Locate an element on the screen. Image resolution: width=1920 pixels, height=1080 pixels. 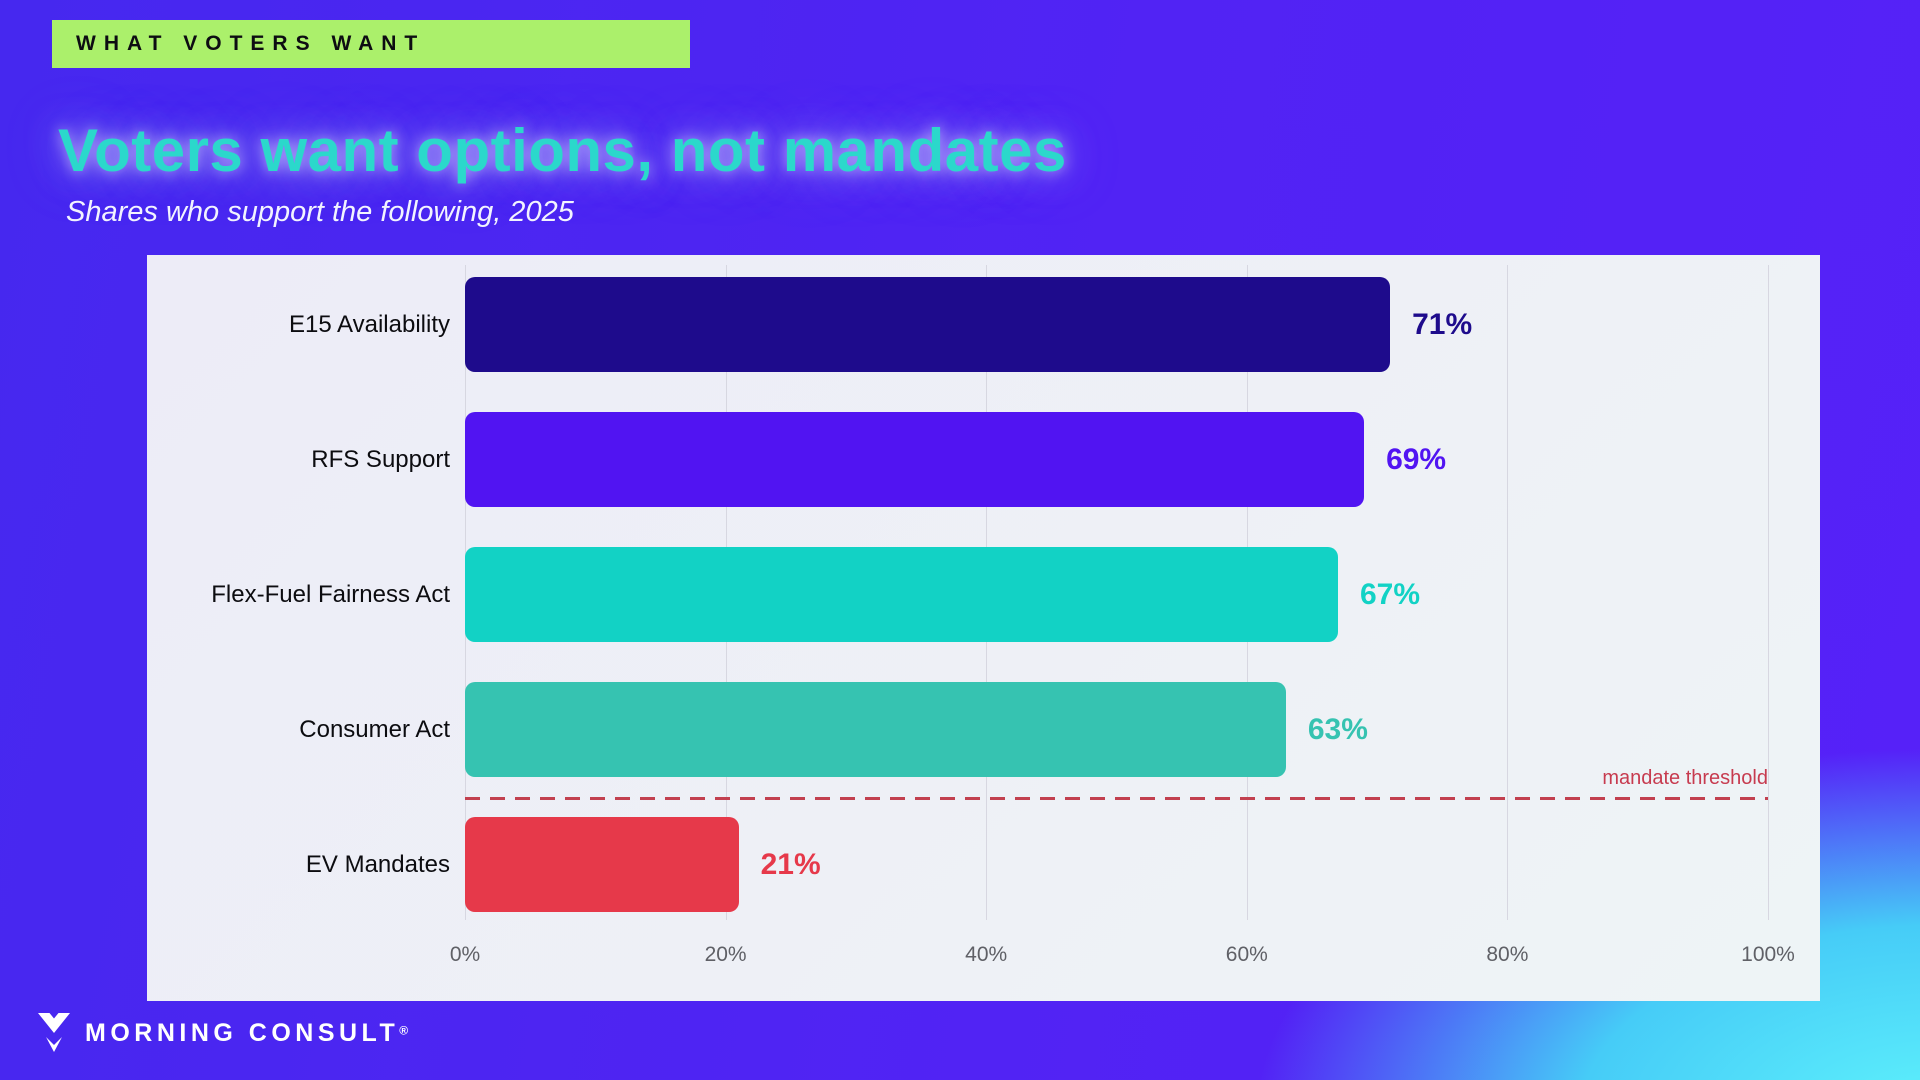
bar-flex-fuel-fairness-act is located at coordinates (901, 594).